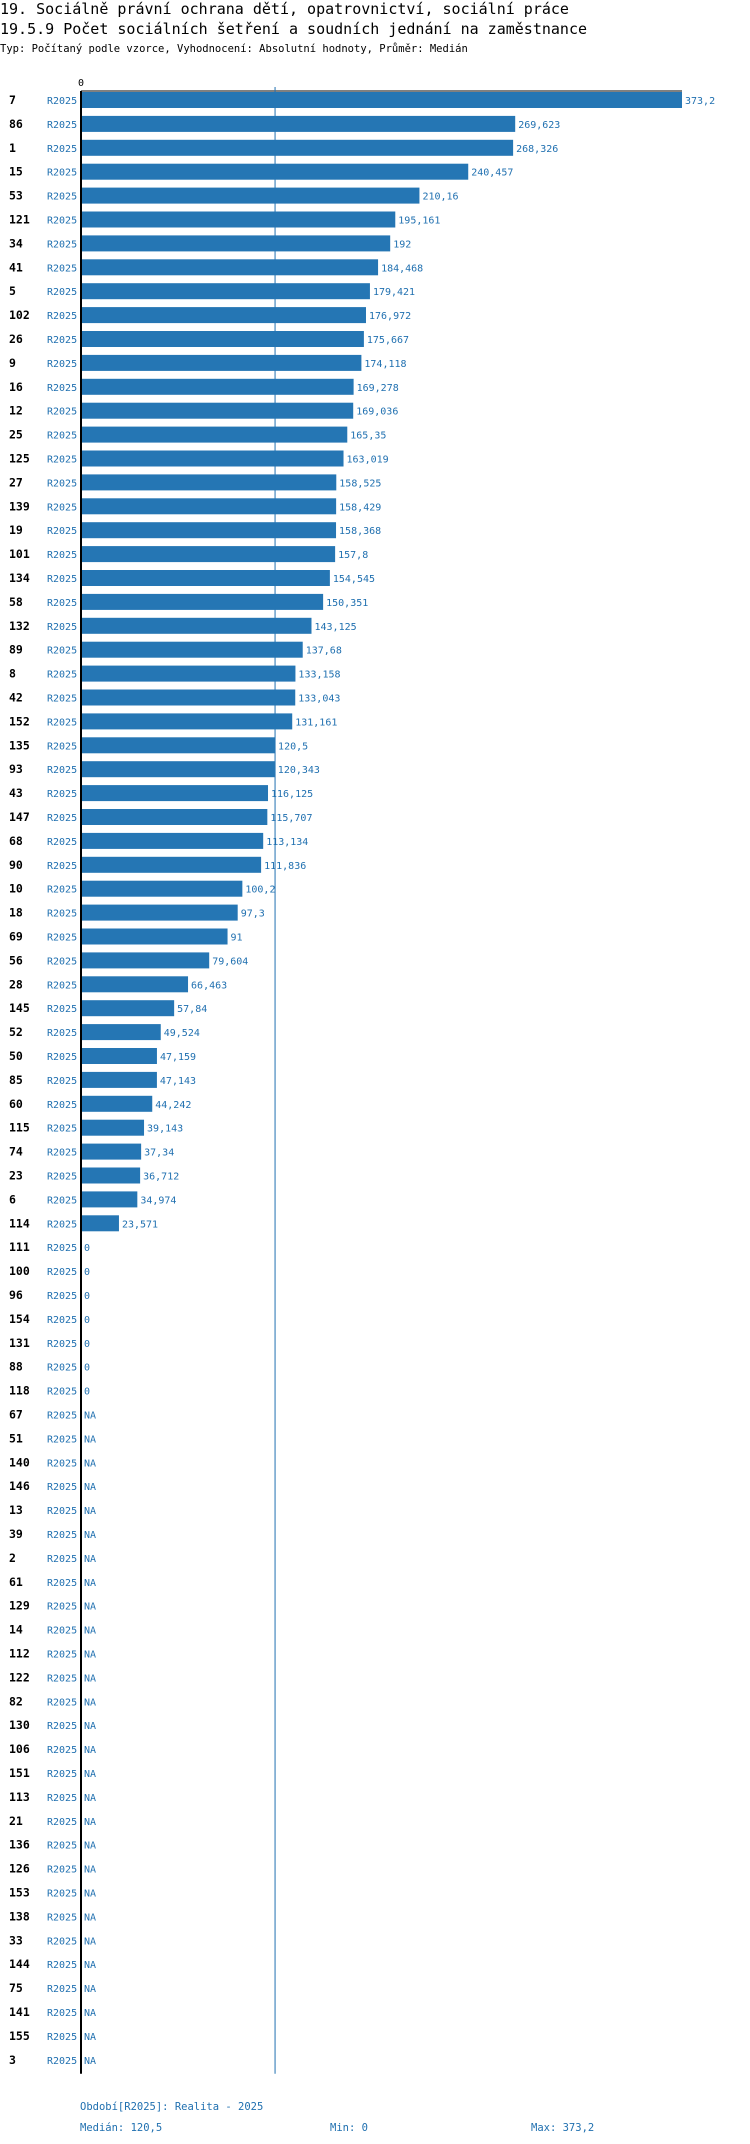 The width and height of the screenshot is (750, 2144). I want to click on row-id-label: 102, so click(19, 315).